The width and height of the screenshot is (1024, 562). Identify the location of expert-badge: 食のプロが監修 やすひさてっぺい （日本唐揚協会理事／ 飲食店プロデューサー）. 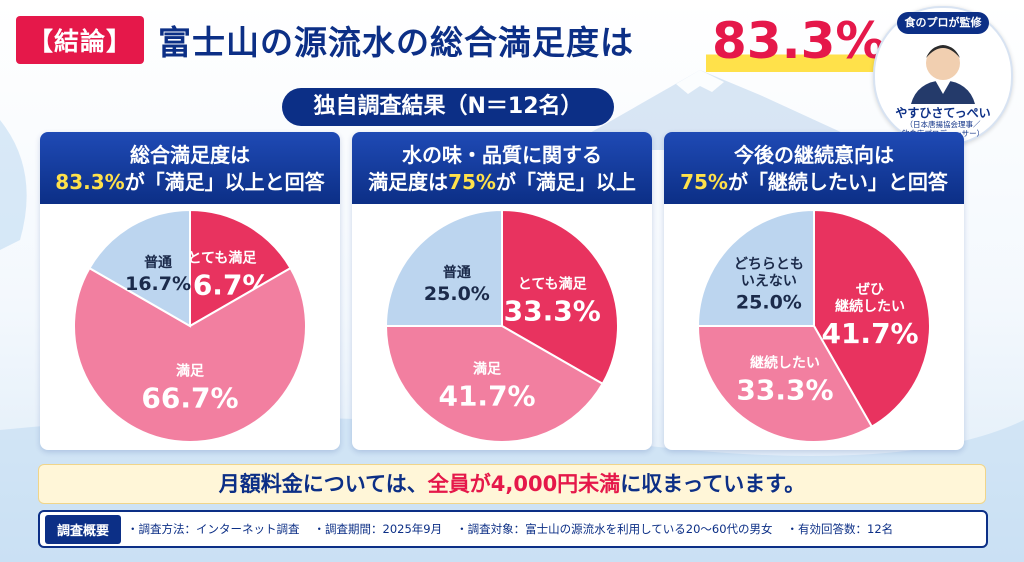
(943, 76).